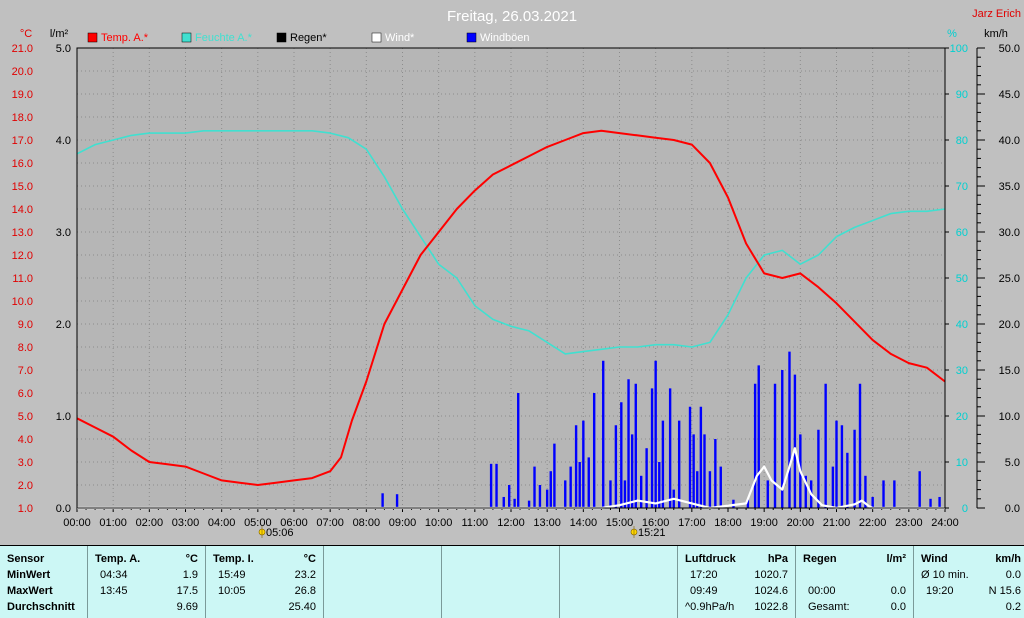 Image resolution: width=1024 pixels, height=618 pixels. What do you see at coordinates (258, 523) in the screenshot?
I see `x-tick-label: 05:00` at bounding box center [258, 523].